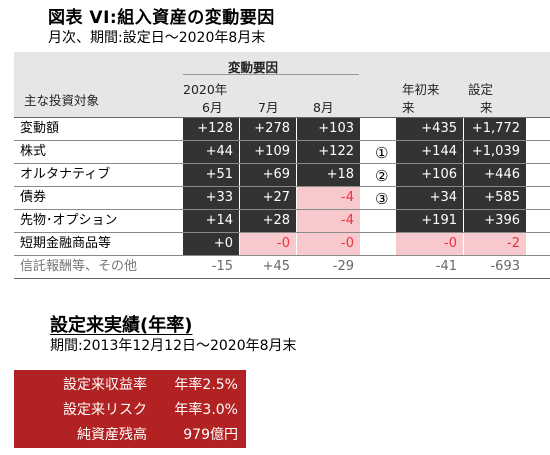 This screenshot has height=455, width=550. Describe the element at coordinates (495, 129) in the screenshot. I see `cell-since: +1,772` at that location.